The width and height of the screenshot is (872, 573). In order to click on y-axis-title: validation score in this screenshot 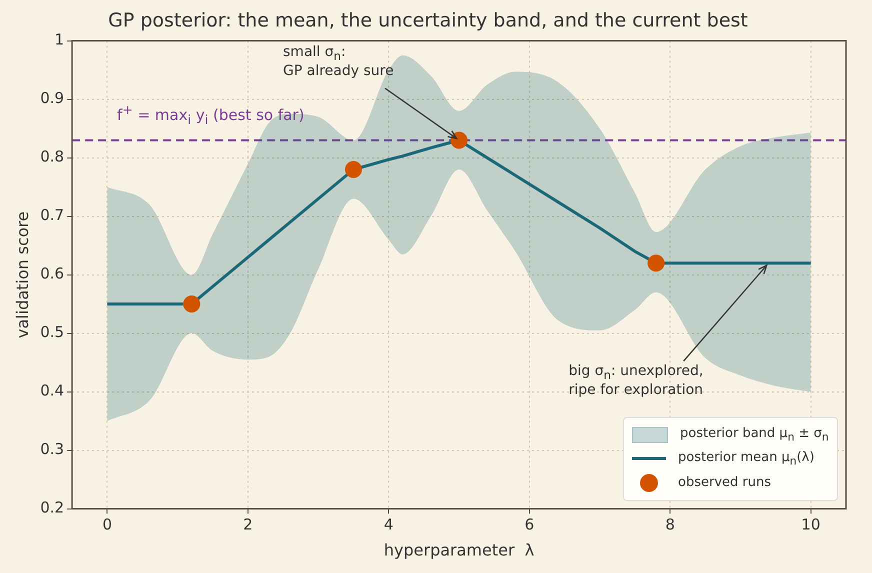, I will do `click(22, 274)`.